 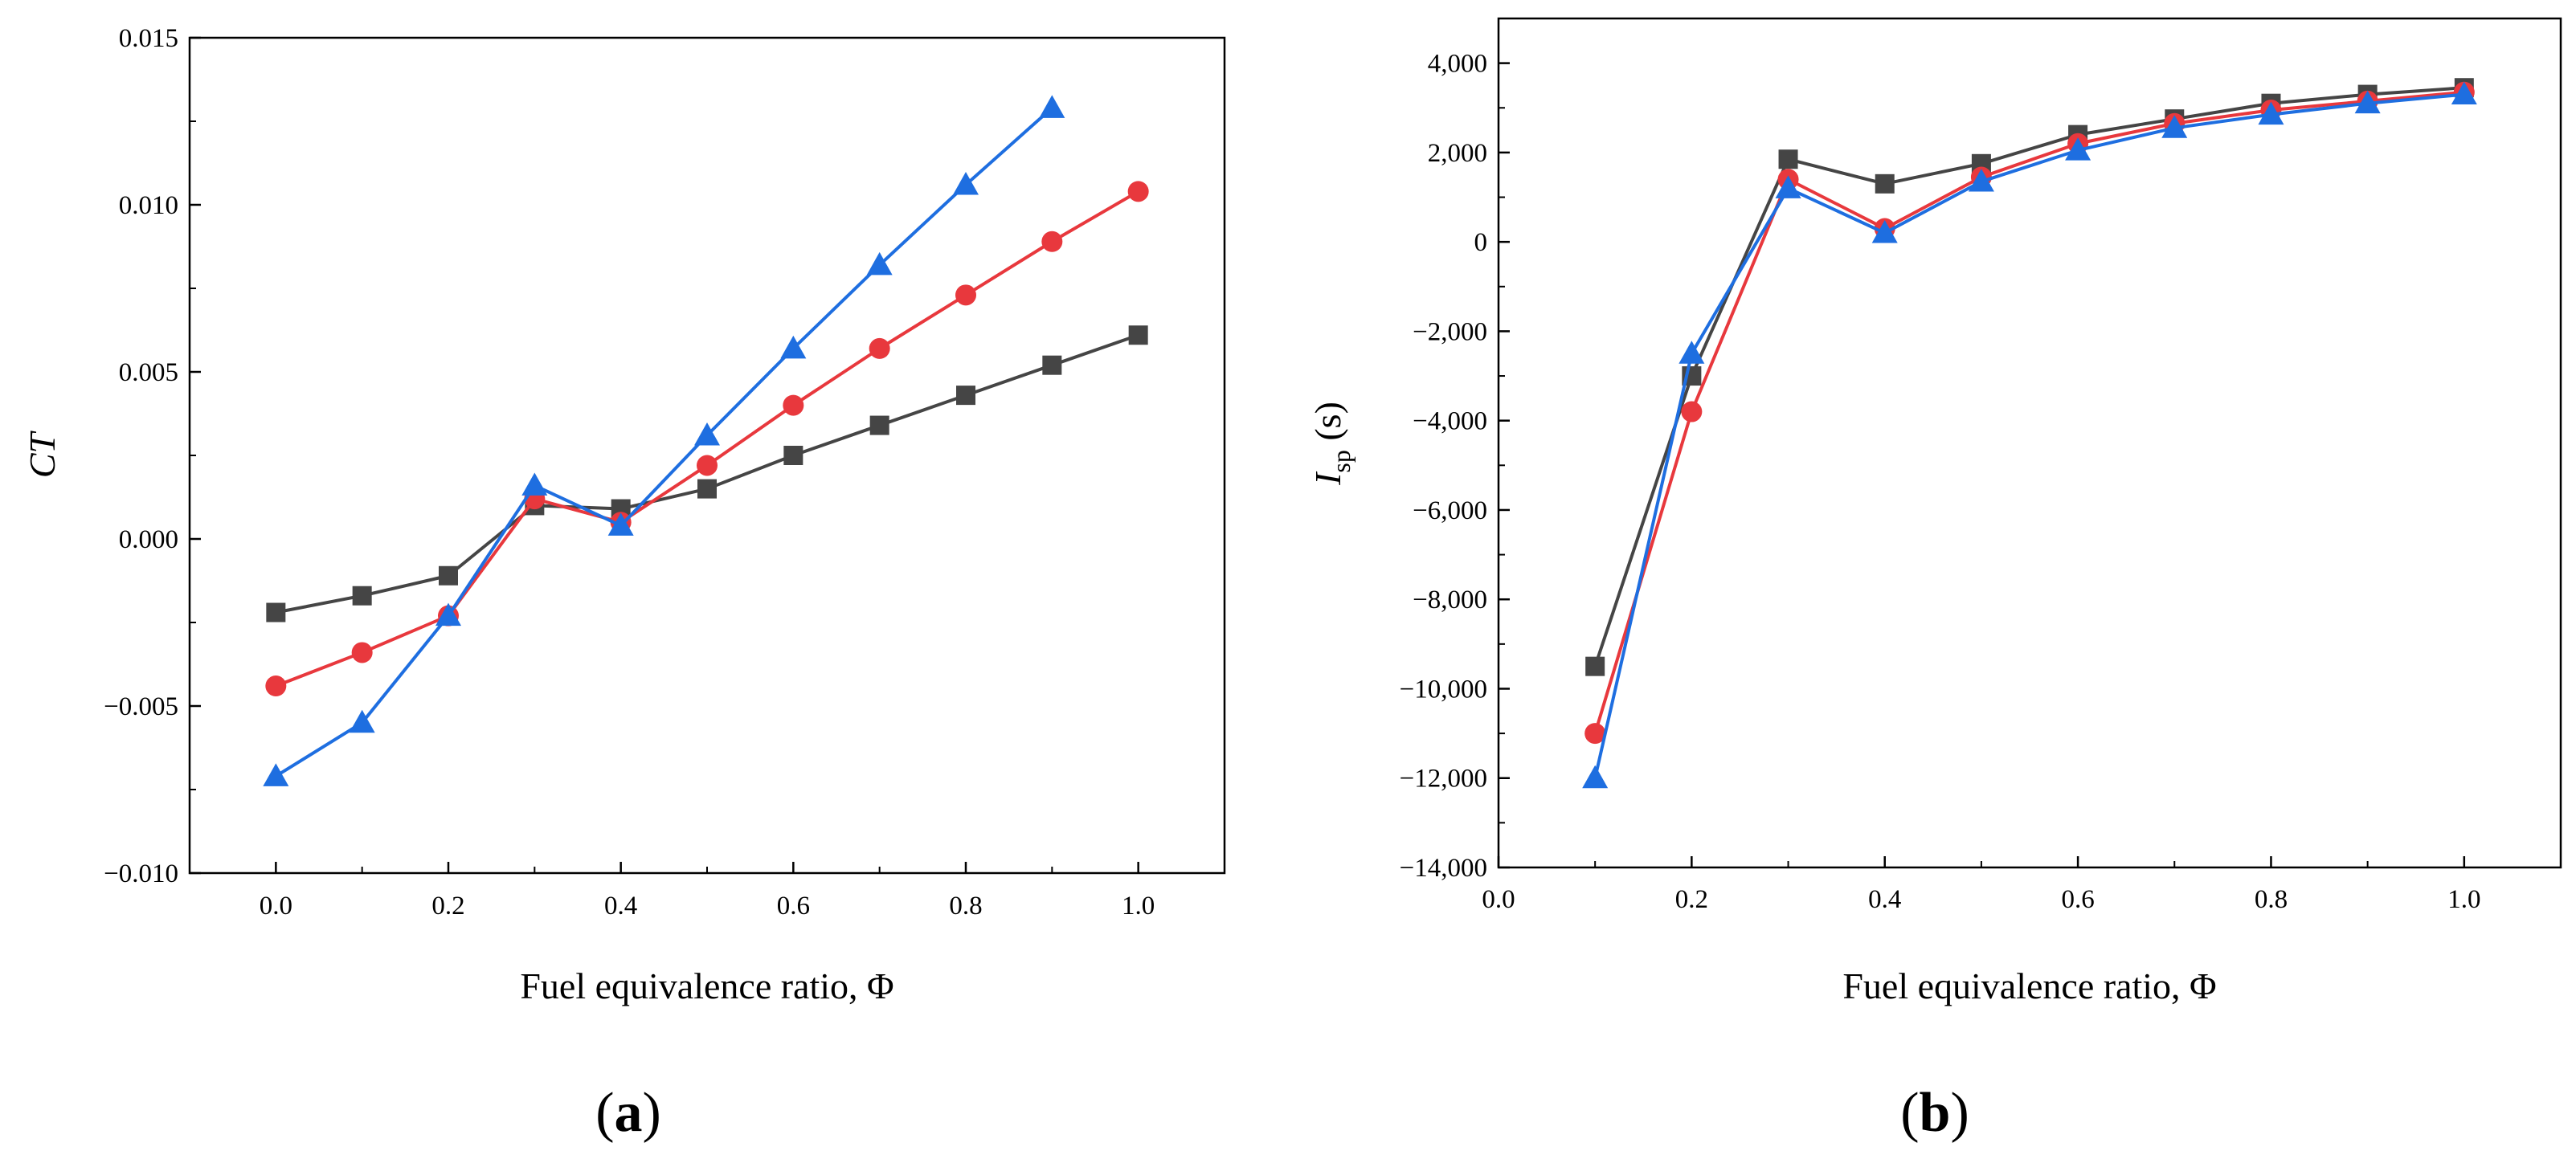 What do you see at coordinates (1443, 689) in the screenshot?
I see `panel-b-y-tick-label: −10,000` at bounding box center [1443, 689].